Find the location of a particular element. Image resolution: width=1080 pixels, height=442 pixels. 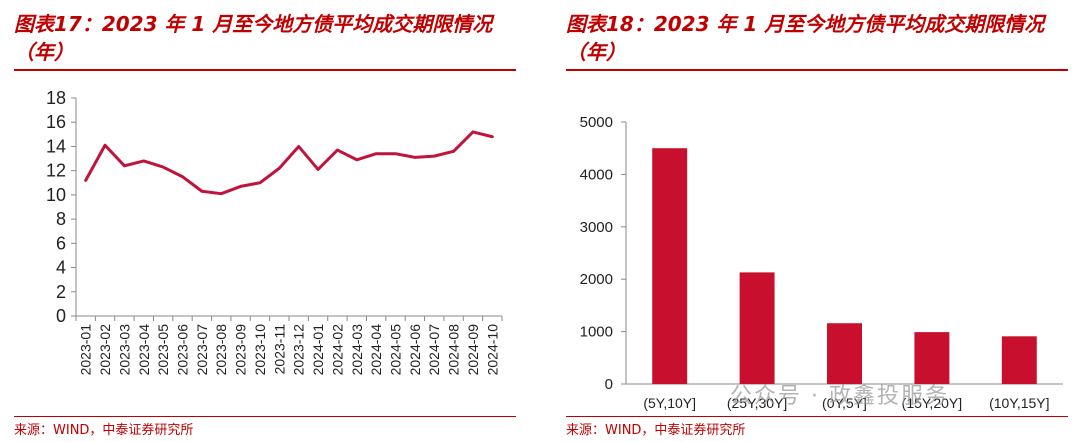

x-tick-label: 2023-11 is located at coordinates (279, 349).